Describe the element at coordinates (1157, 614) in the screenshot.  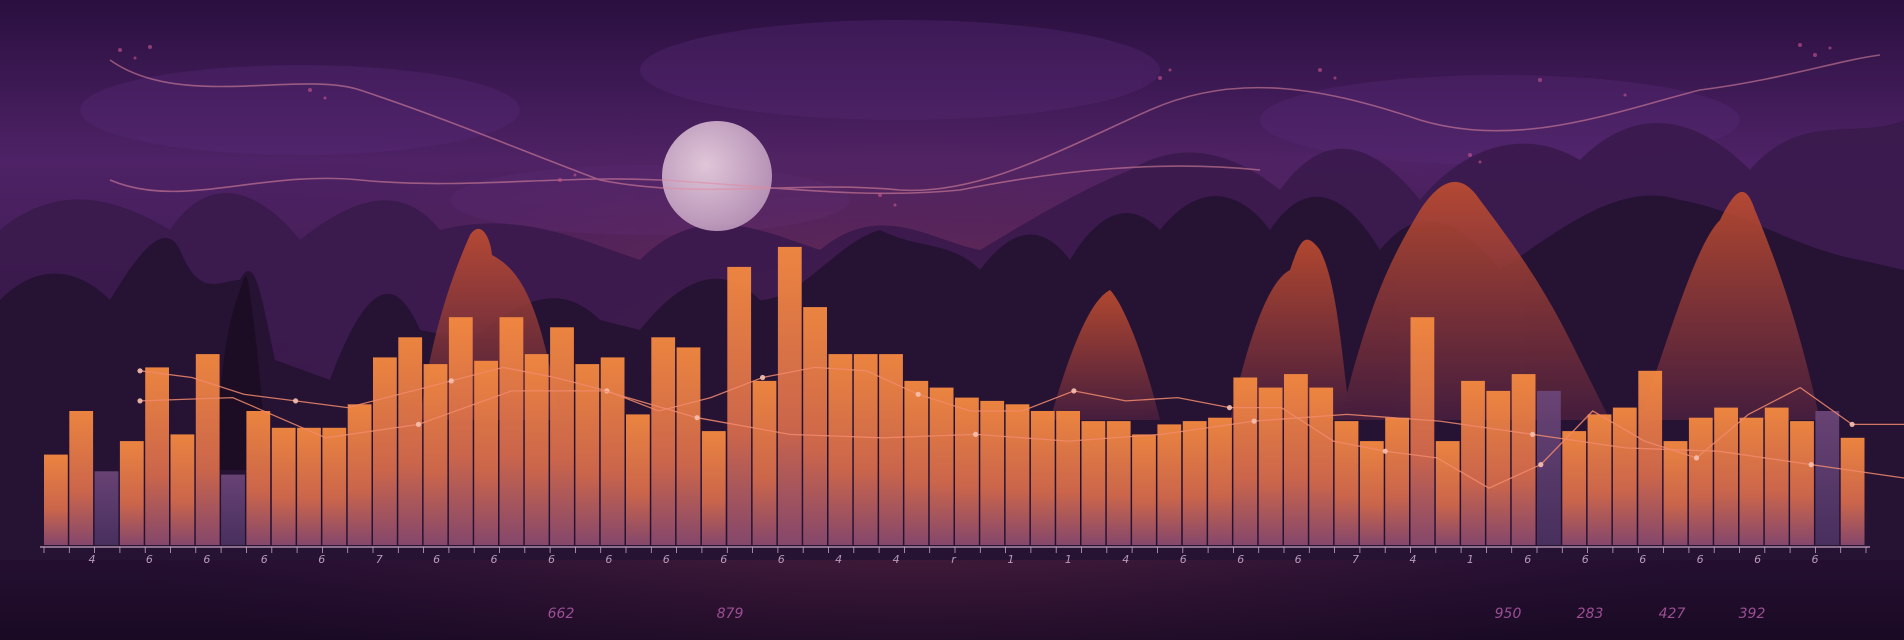
I see `annotations: 662 879 950 283 427 392` at that location.